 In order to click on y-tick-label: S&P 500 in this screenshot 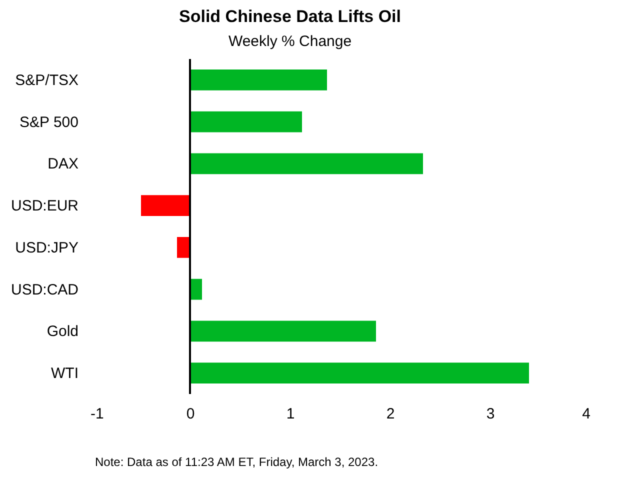, I will do `click(49, 122)`.